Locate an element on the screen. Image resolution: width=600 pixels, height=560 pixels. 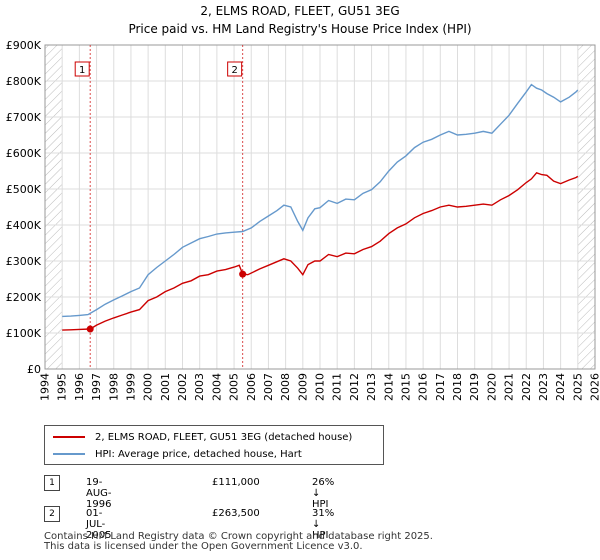
x-tick-label: 2017 is located at coordinates (440, 387).